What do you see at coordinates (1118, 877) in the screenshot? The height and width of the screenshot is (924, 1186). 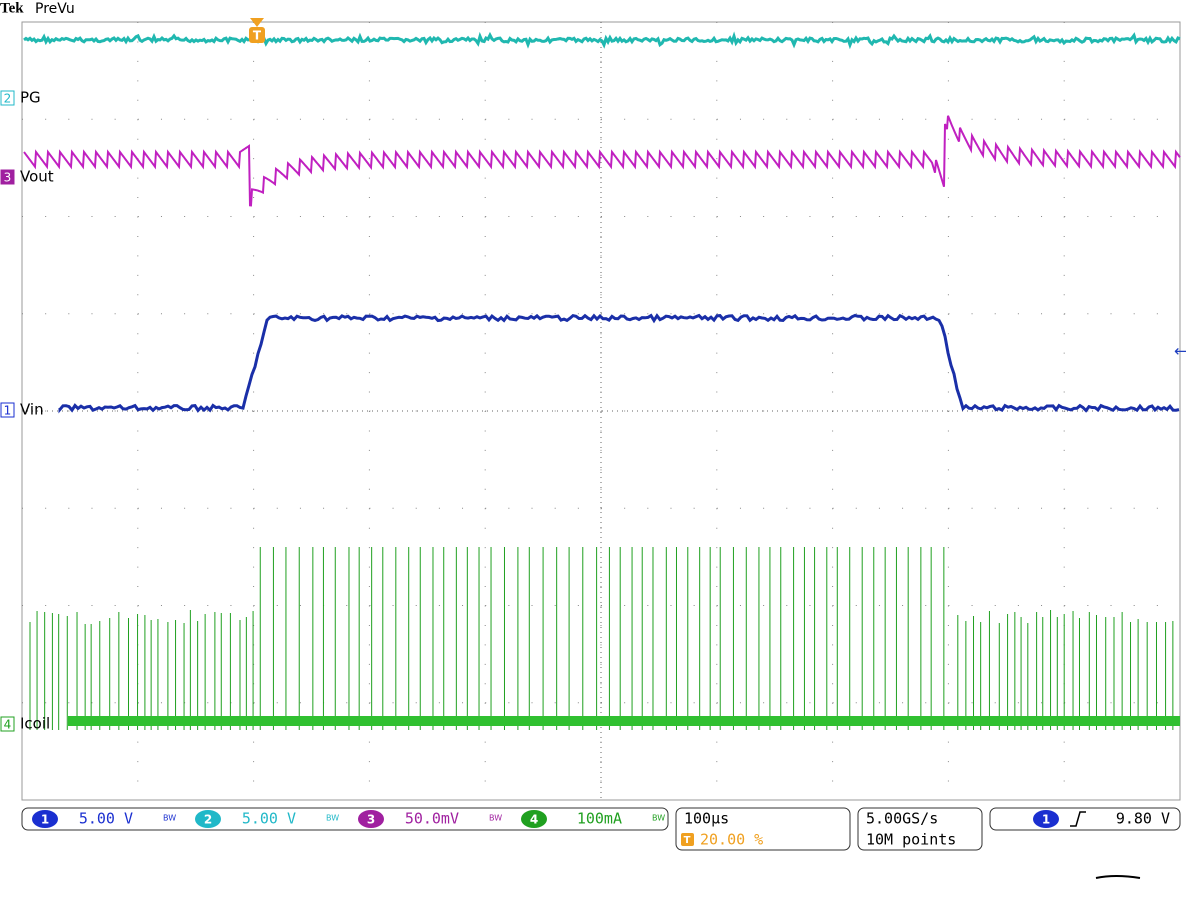 I see `decoration` at bounding box center [1118, 877].